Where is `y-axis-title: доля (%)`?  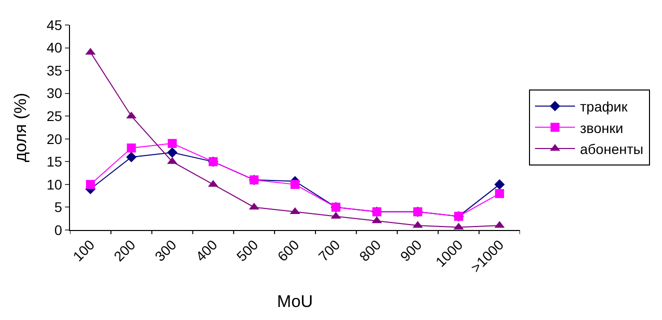 y-axis-title: доля (%) is located at coordinates (20, 127).